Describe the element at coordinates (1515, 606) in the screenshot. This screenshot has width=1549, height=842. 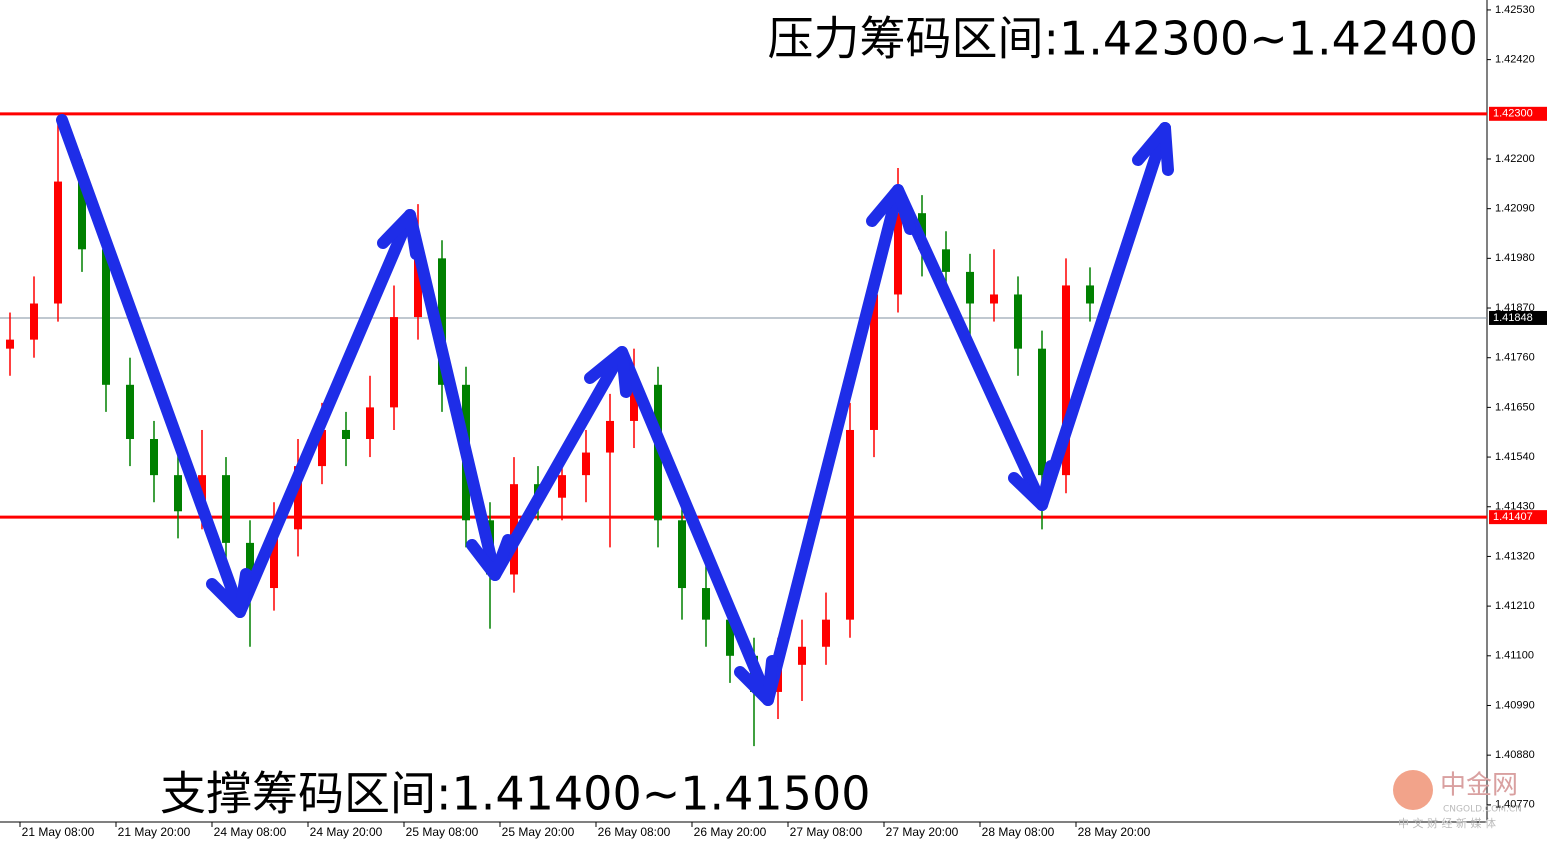
I see `y-tick-label: 1.41210` at that location.